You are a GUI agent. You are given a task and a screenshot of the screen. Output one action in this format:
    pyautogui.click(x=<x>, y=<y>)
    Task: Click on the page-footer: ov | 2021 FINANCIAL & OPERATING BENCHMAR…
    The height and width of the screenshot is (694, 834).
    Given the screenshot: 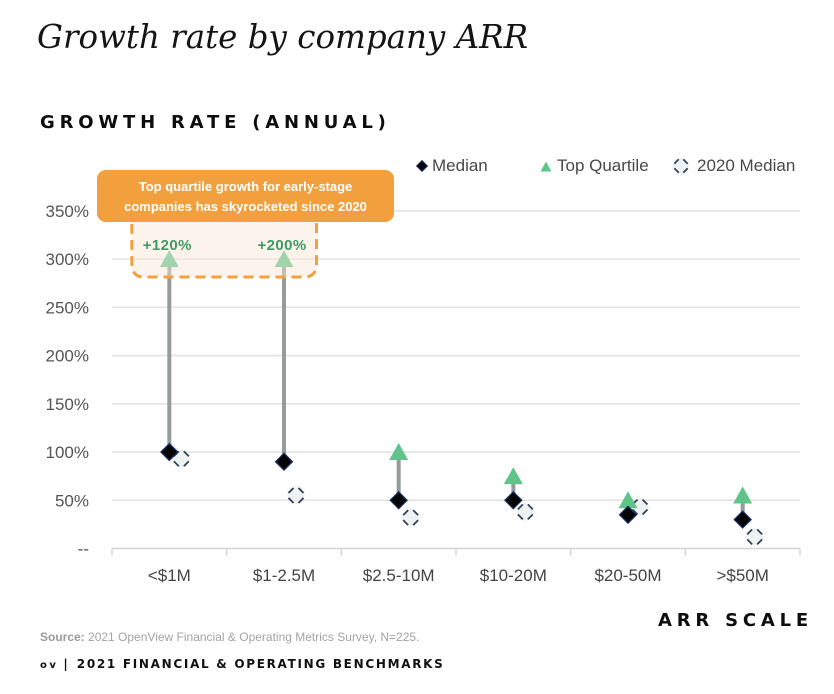 What is the action you would take?
    pyautogui.click(x=242, y=665)
    